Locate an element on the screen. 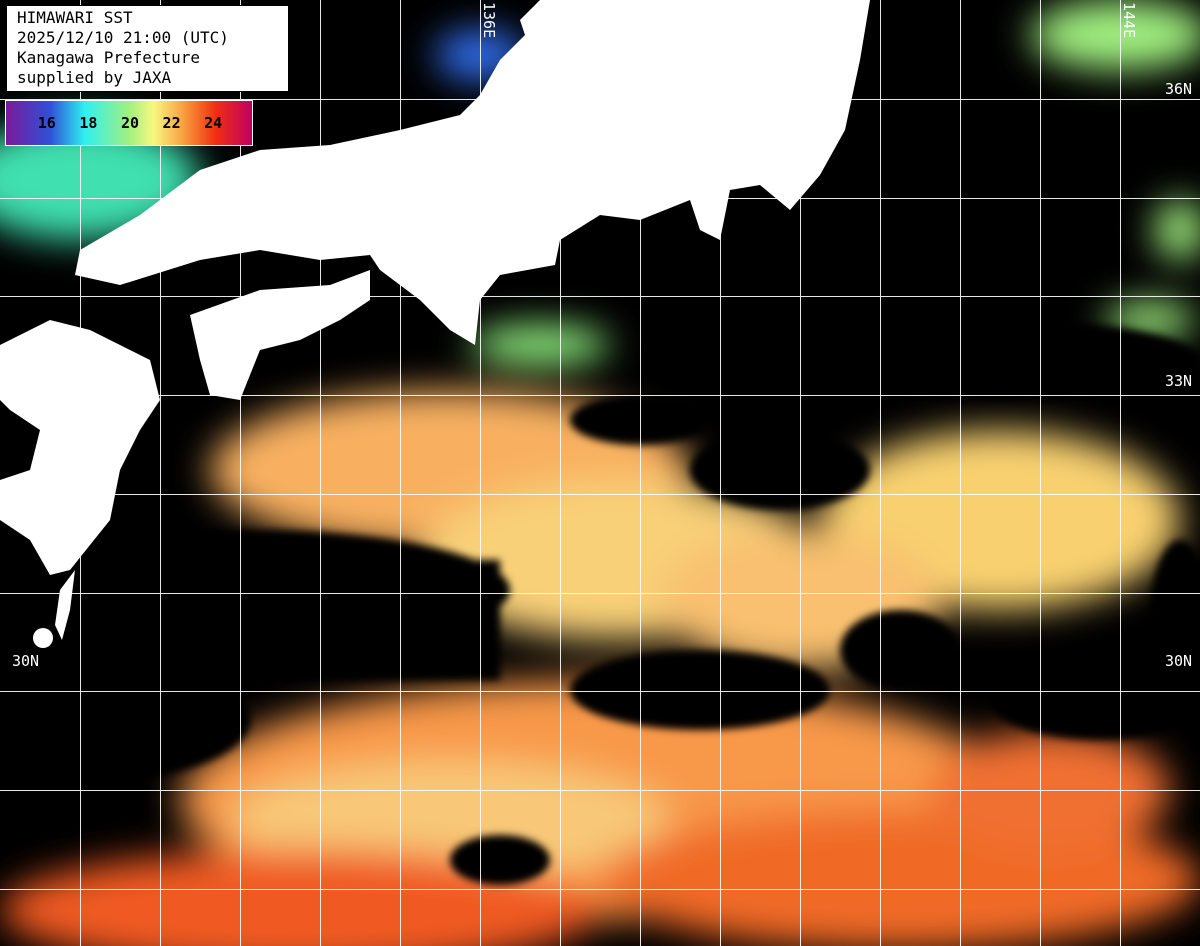 This screenshot has height=946, width=1200. land-shikoku is located at coordinates (280, 335).